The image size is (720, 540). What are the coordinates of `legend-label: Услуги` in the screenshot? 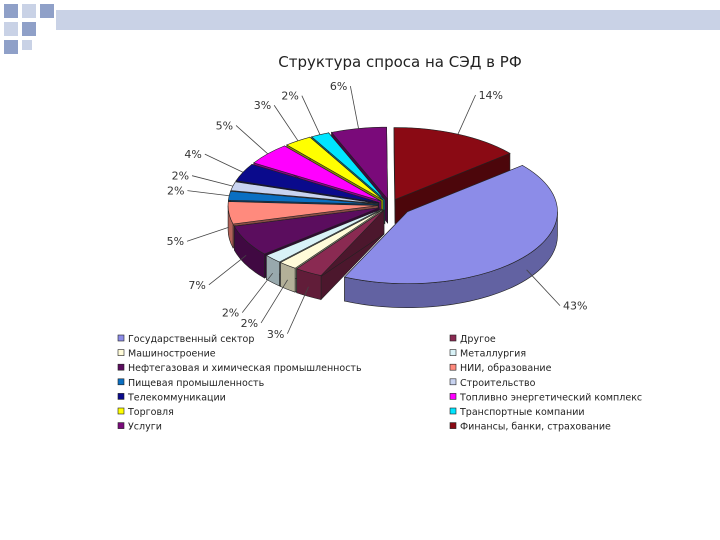 It's located at (145, 427).